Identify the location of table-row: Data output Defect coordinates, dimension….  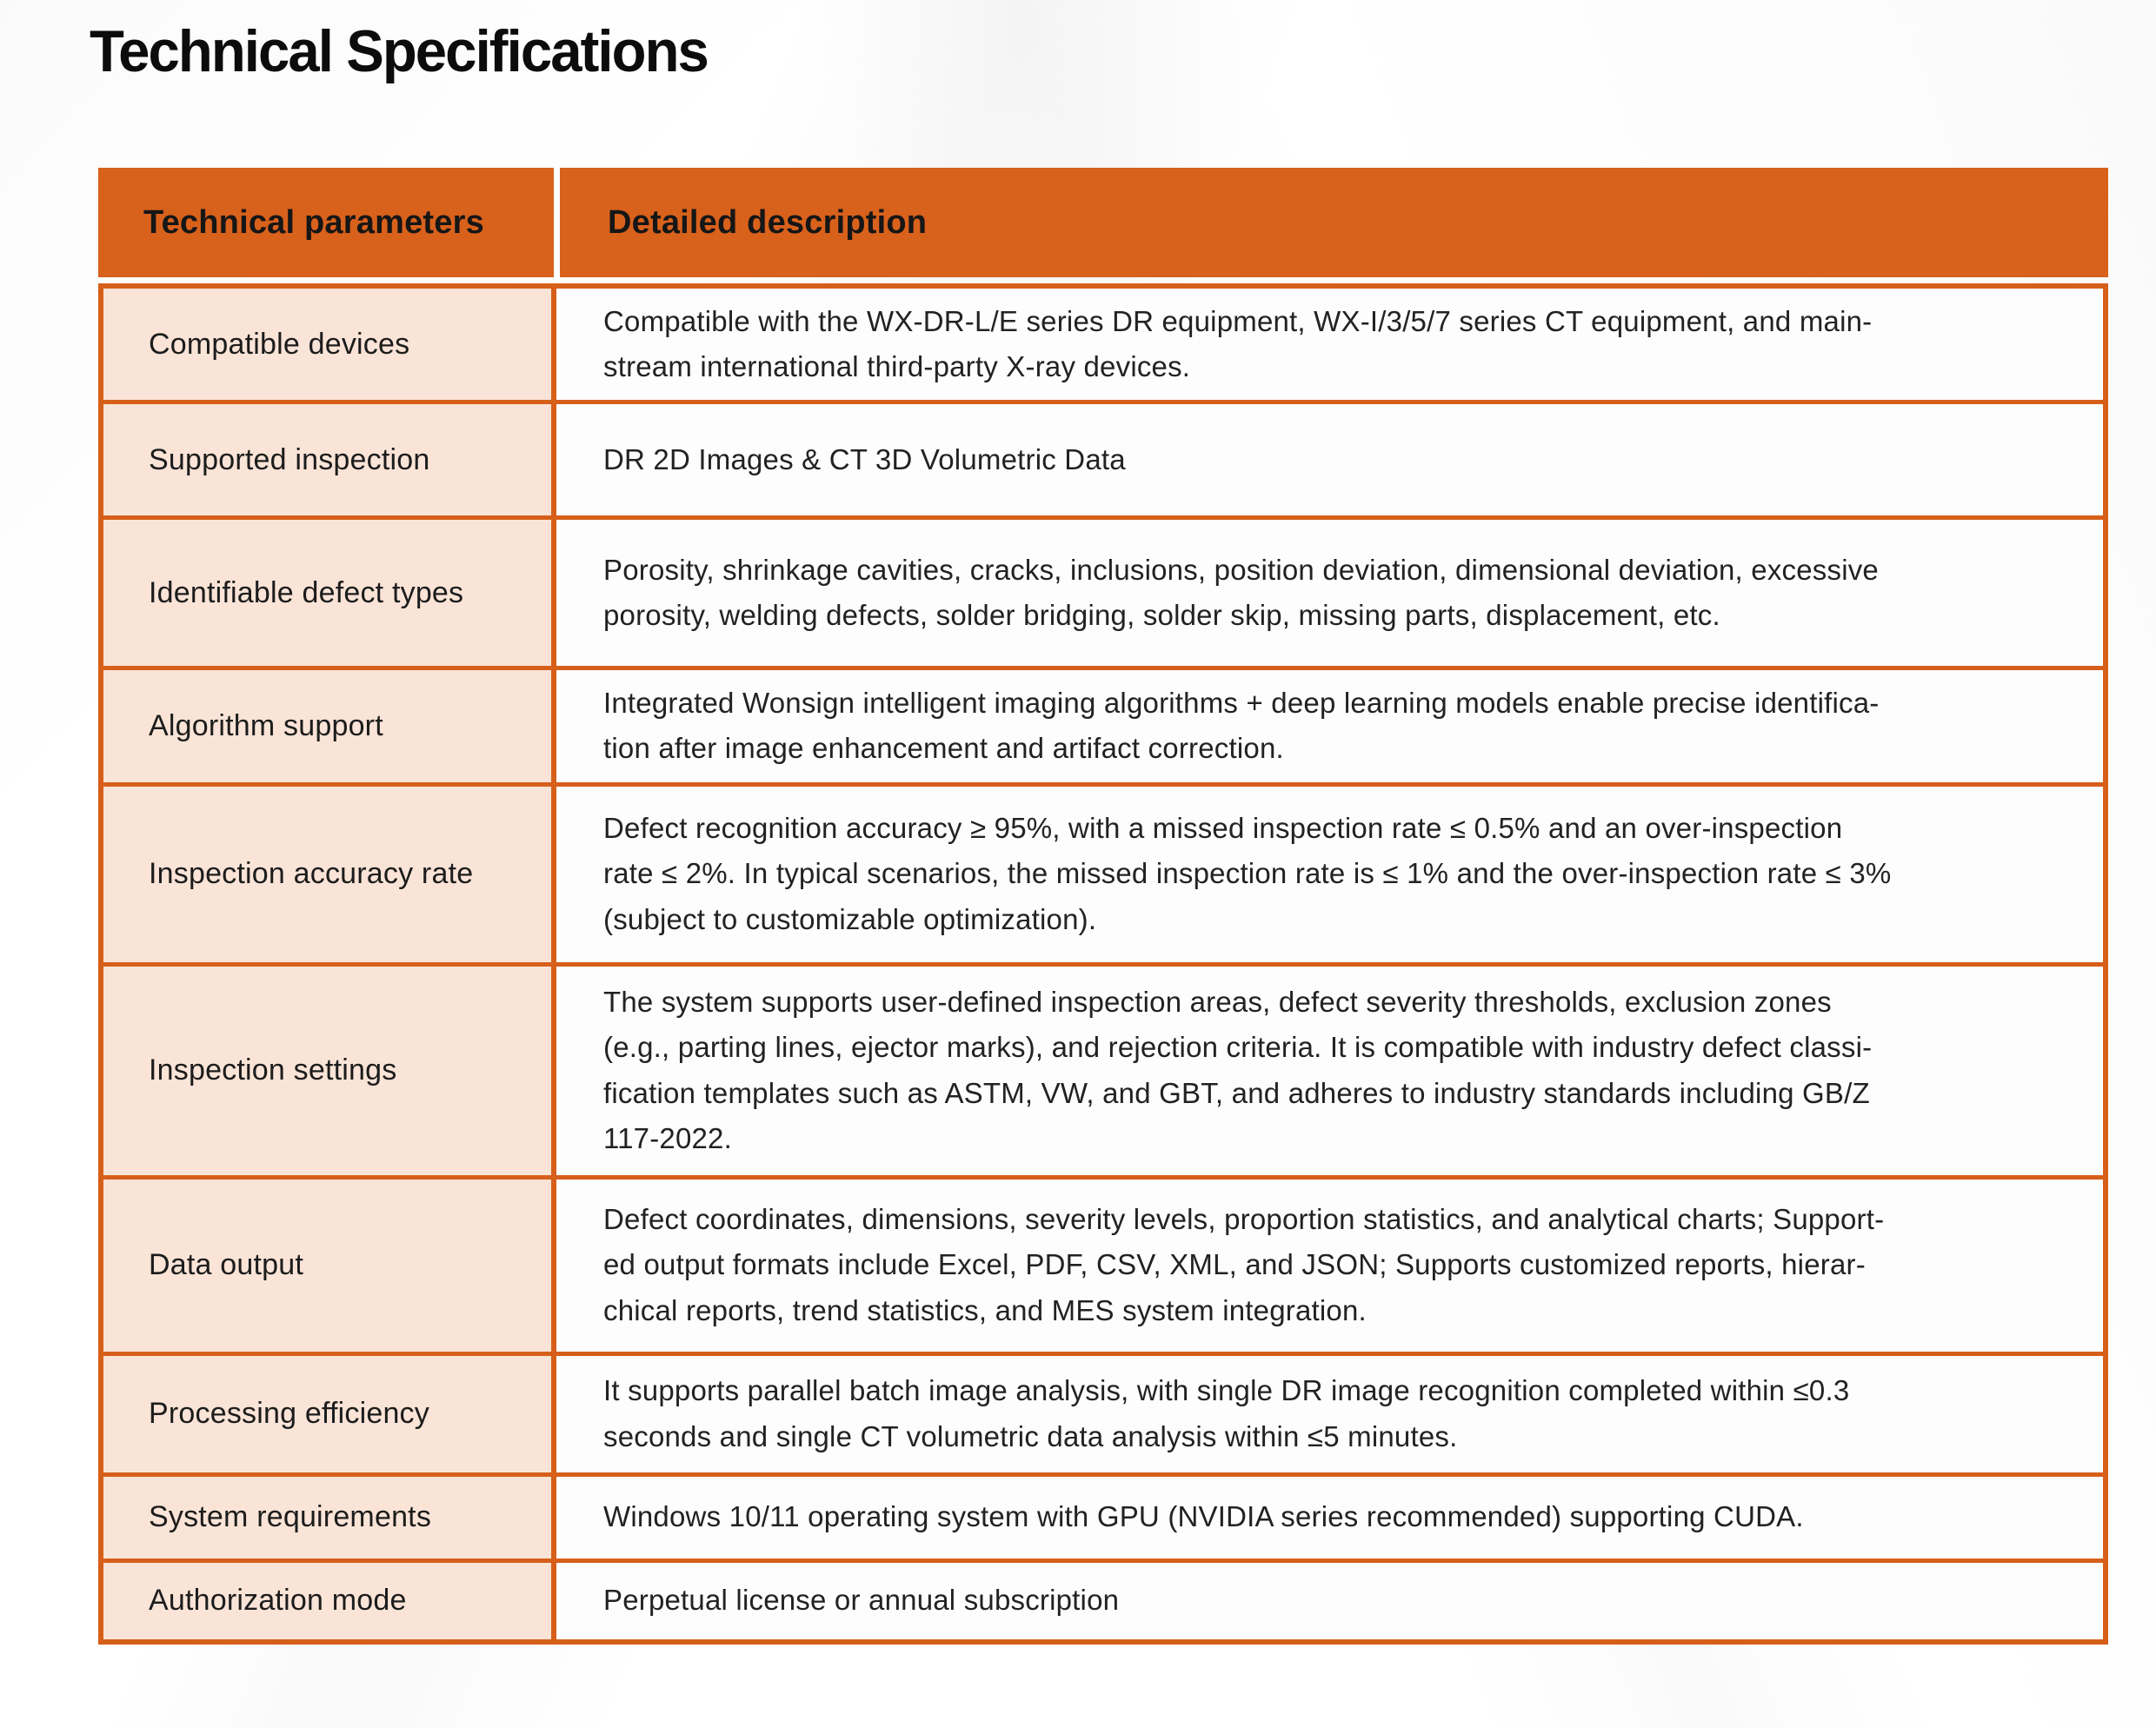
(1103, 1263).